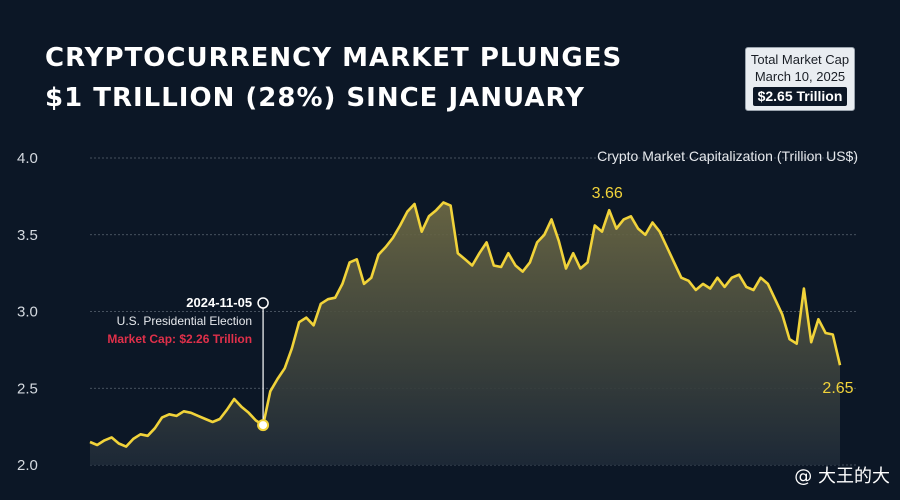 The image size is (900, 500). I want to click on annotation-label: U.S. Presidential Election, so click(184, 321).